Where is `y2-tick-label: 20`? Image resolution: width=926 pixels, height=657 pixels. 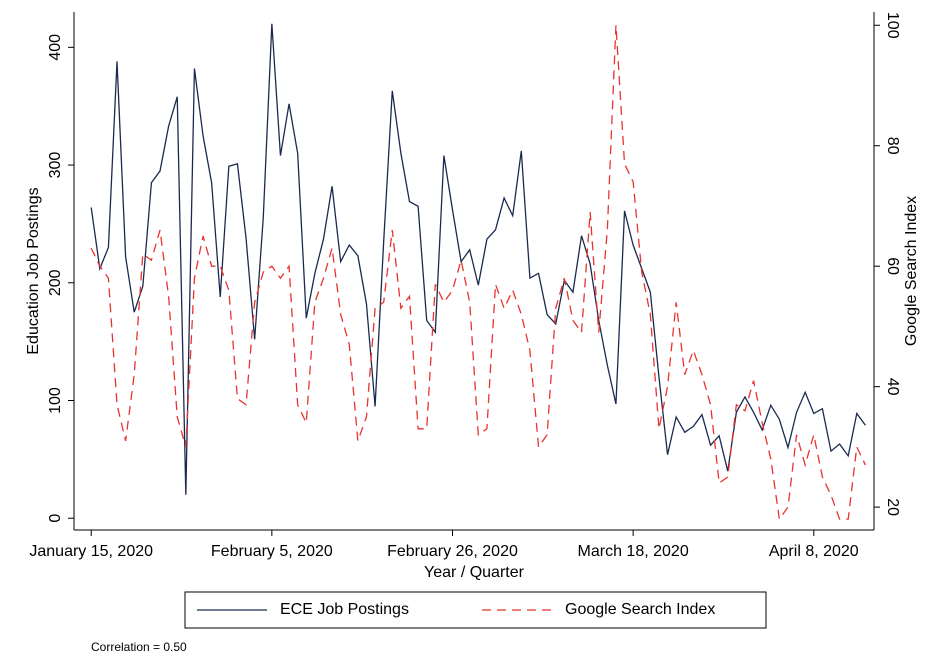
y2-tick-label: 20 is located at coordinates (892, 507).